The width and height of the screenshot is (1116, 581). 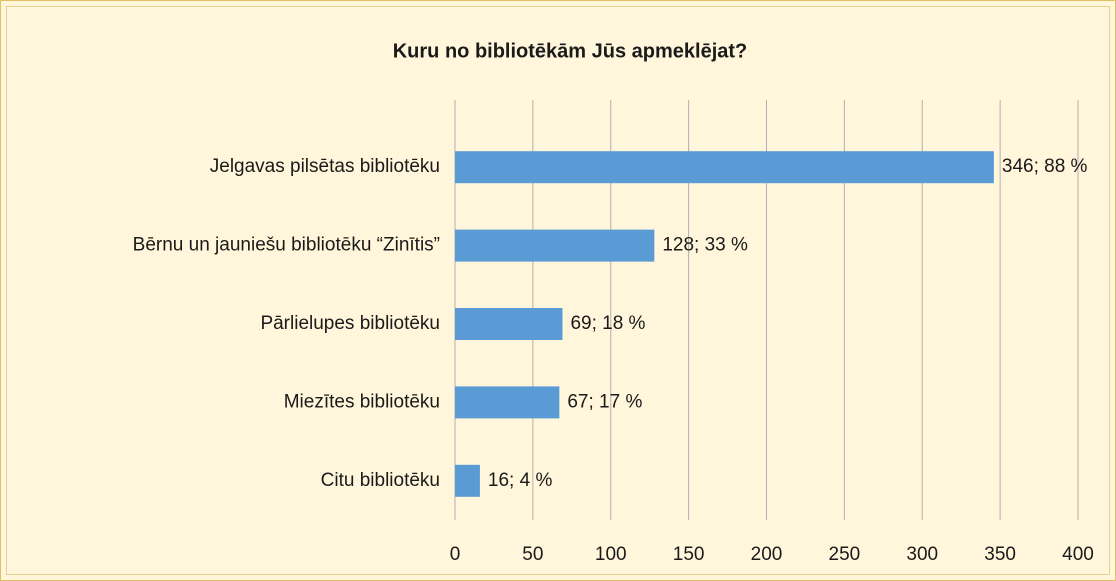 What do you see at coordinates (350, 323) in the screenshot?
I see `y-tick-label: Pārlielupes bibliotēku` at bounding box center [350, 323].